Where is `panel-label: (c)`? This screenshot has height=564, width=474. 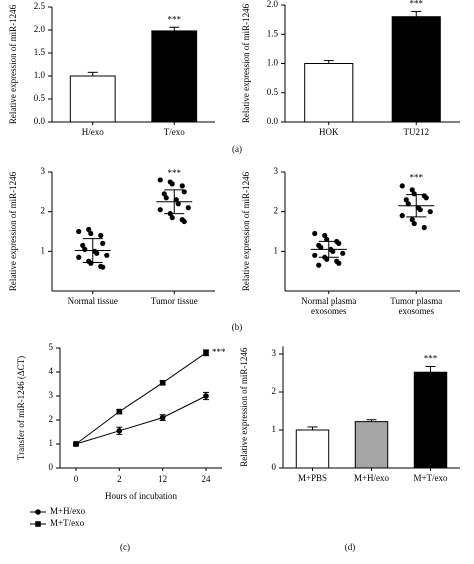
panel-label: (c) is located at coordinates (125, 547).